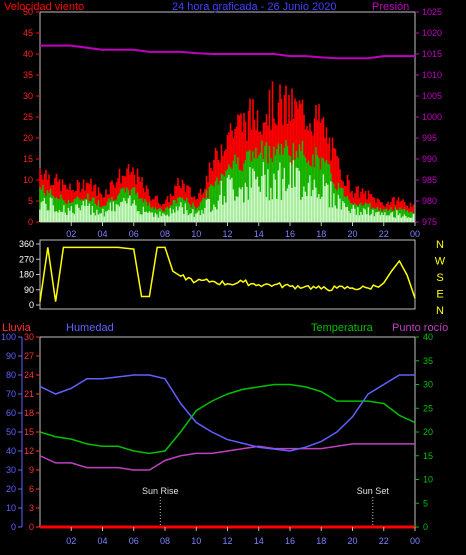 Image resolution: width=466 pixels, height=555 pixels. Describe the element at coordinates (30, 201) in the screenshot. I see `wind-tick-label: 5` at that location.